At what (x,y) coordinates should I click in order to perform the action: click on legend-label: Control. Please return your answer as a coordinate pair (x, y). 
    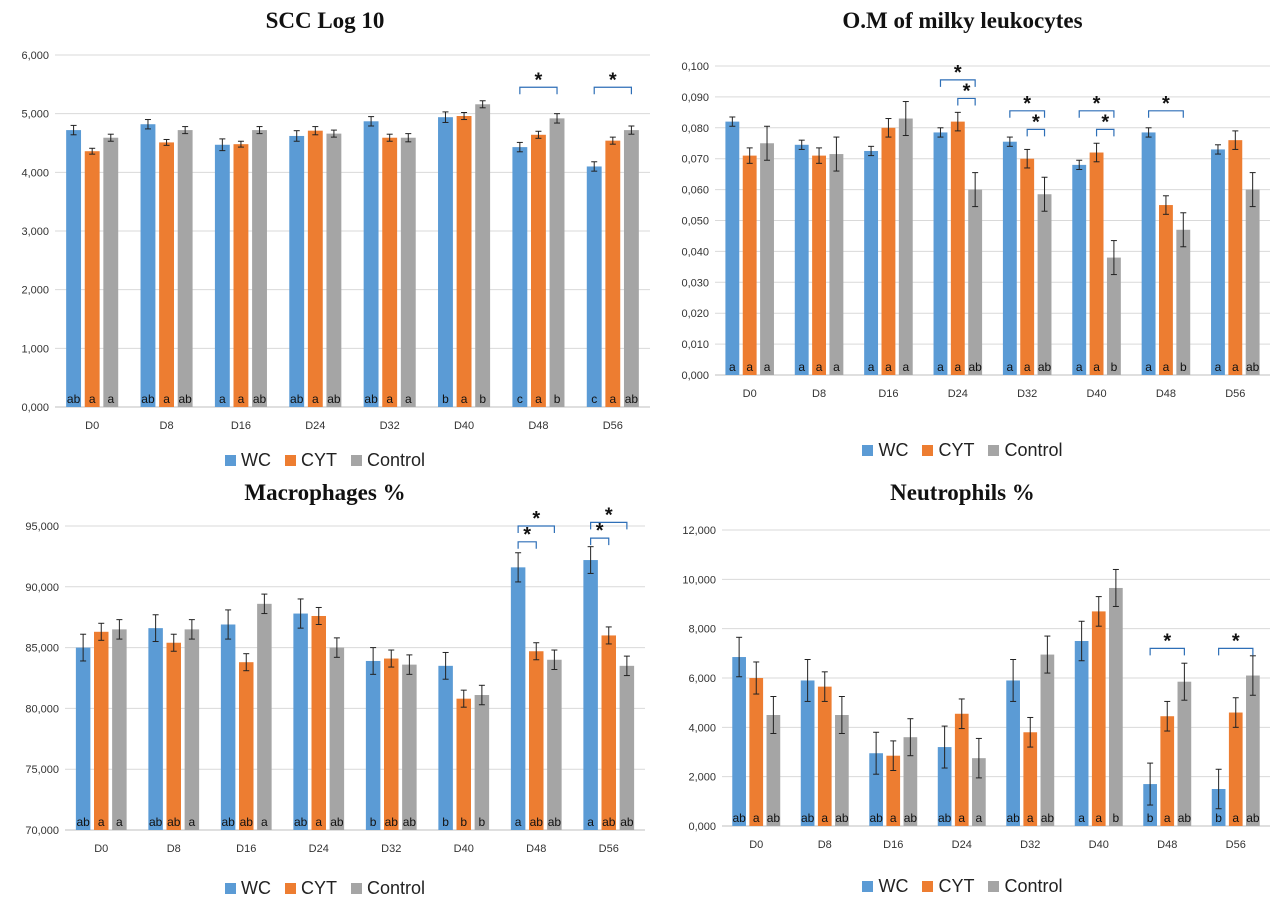
    Looking at the image, I should click on (396, 888).